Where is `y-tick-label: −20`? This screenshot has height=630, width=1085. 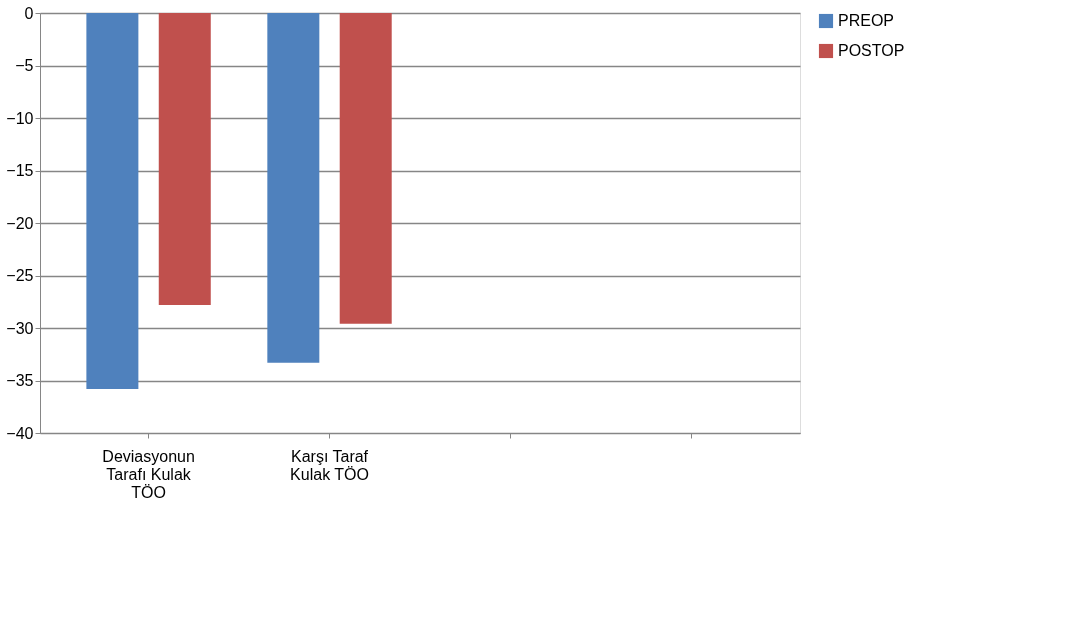 y-tick-label: −20 is located at coordinates (20, 223).